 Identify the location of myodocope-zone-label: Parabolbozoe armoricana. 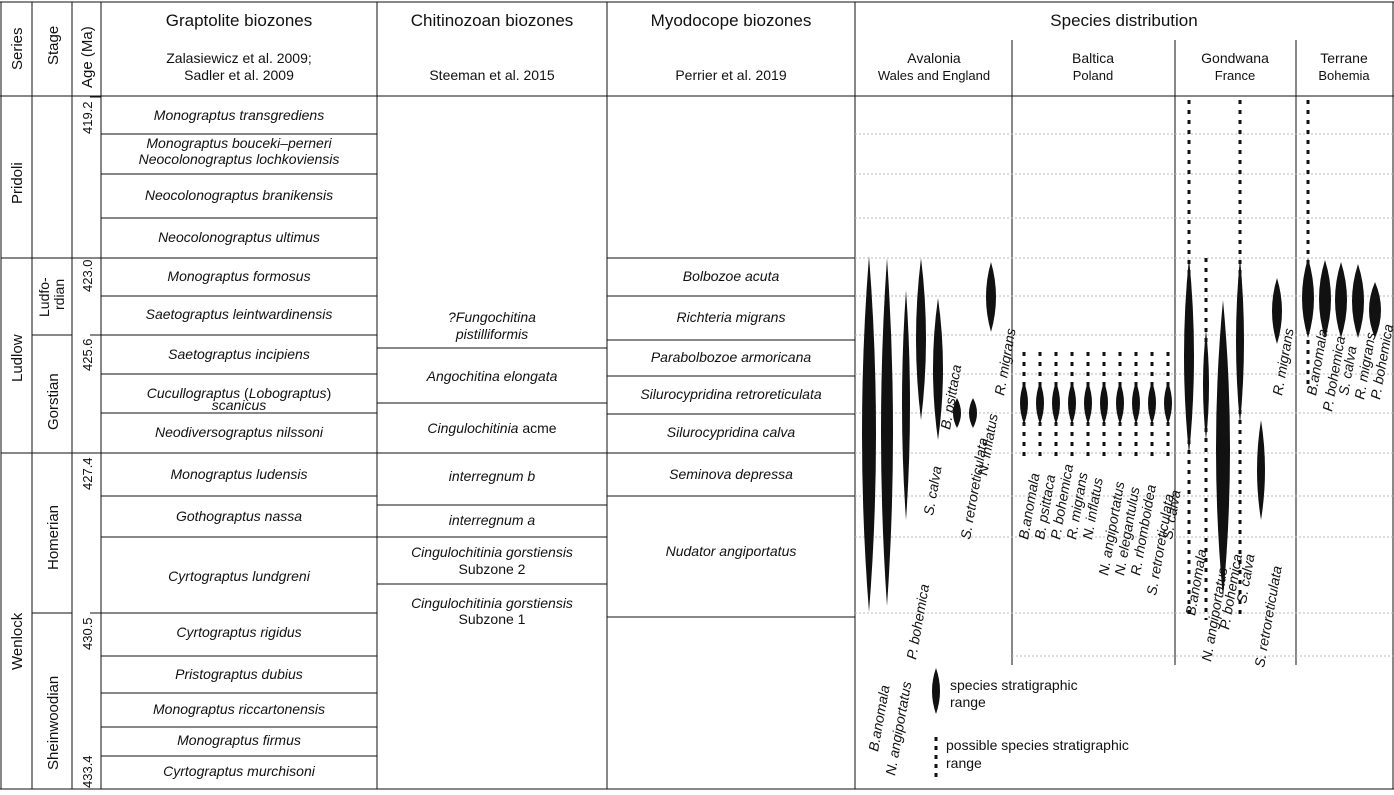
(731, 357).